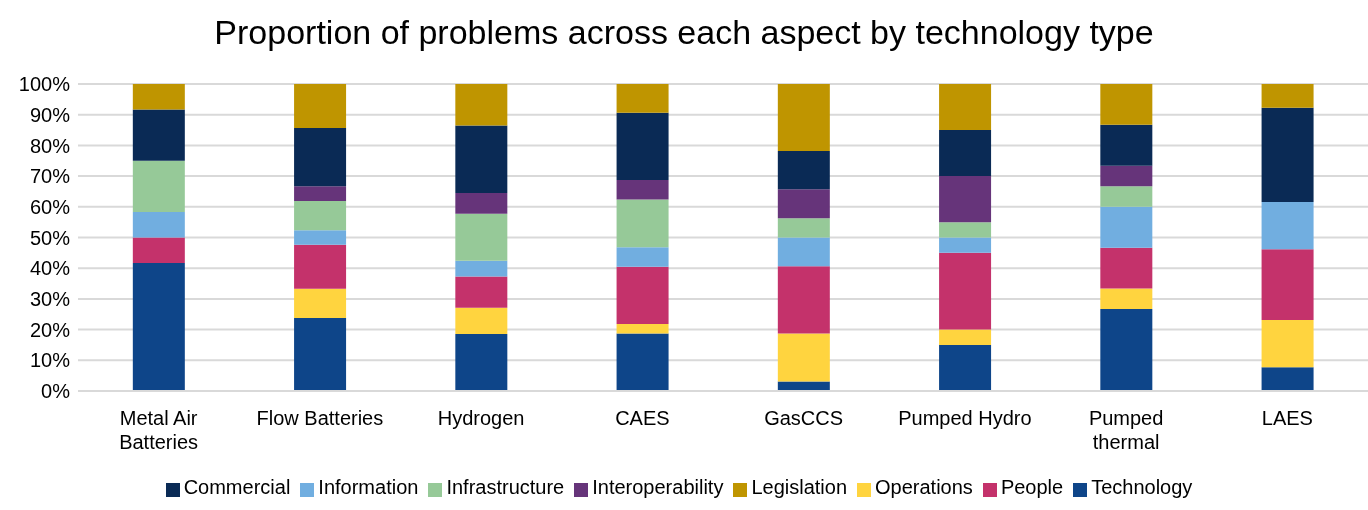  Describe the element at coordinates (642, 418) in the screenshot. I see `x-tick-label: CAES` at that location.